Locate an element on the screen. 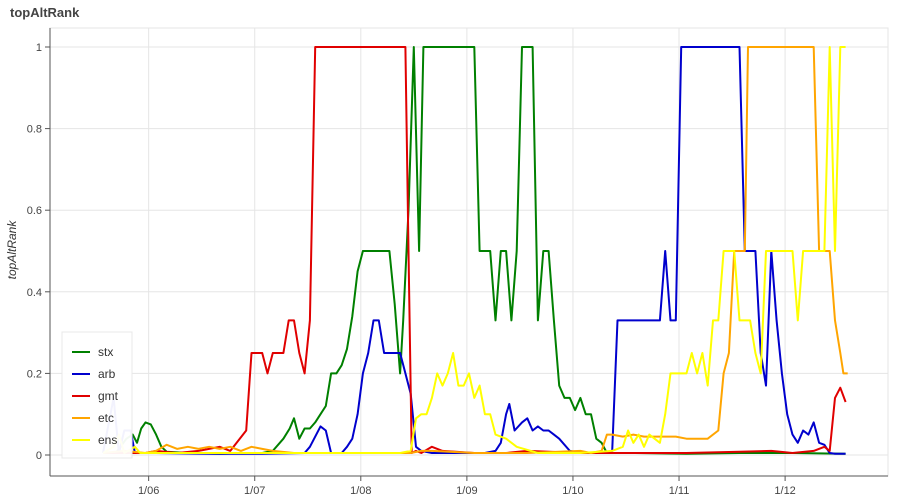 The height and width of the screenshot is (500, 900). x-tick-label: 1/07 is located at coordinates (254, 491).